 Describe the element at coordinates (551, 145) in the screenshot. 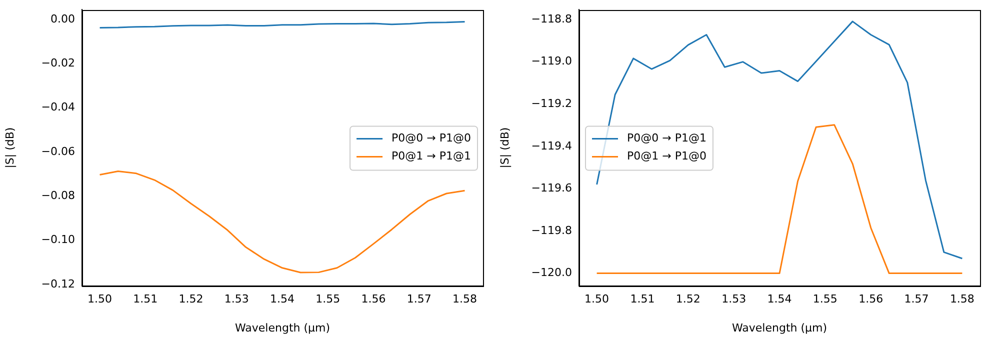

I see `y-tick-label: −119.4` at that location.